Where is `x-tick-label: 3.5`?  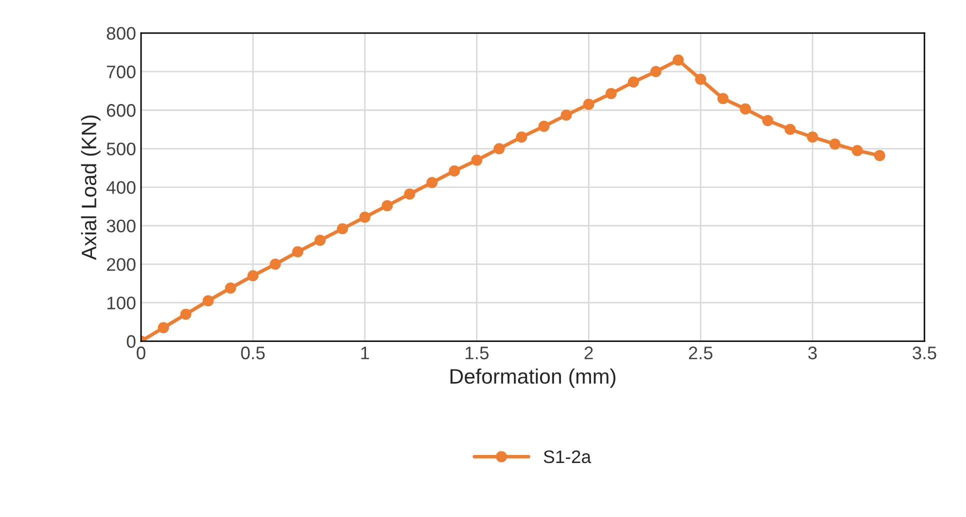
x-tick-label: 3.5 is located at coordinates (924, 353).